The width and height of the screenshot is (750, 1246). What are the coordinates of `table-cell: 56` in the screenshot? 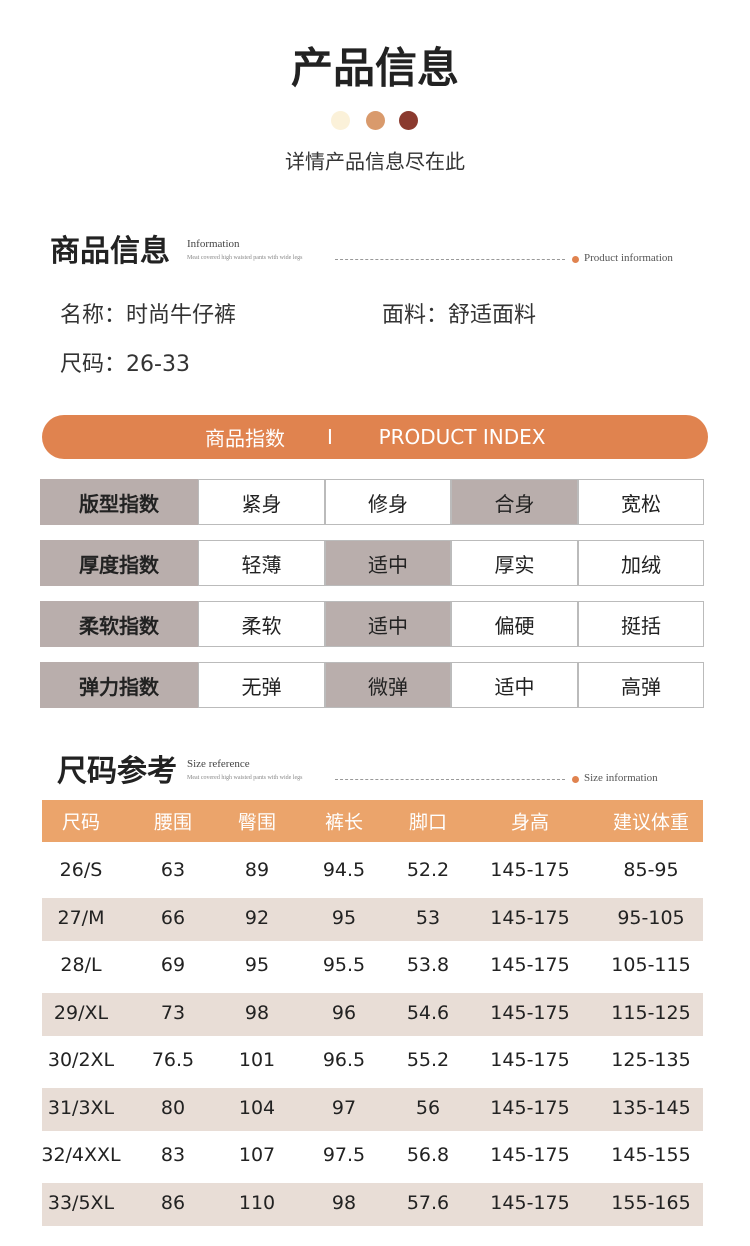 It's located at (428, 1107).